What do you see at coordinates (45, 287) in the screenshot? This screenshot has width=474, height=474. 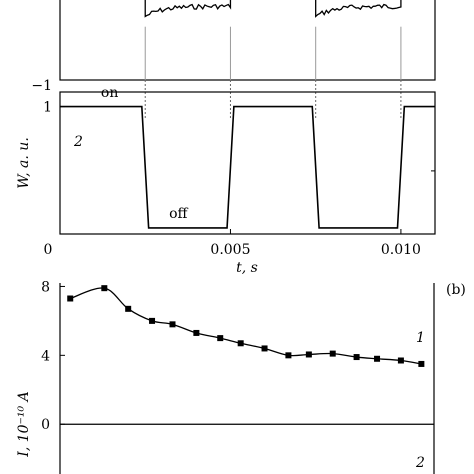 I see `bottom-y-tick-label-0: 8` at bounding box center [45, 287].